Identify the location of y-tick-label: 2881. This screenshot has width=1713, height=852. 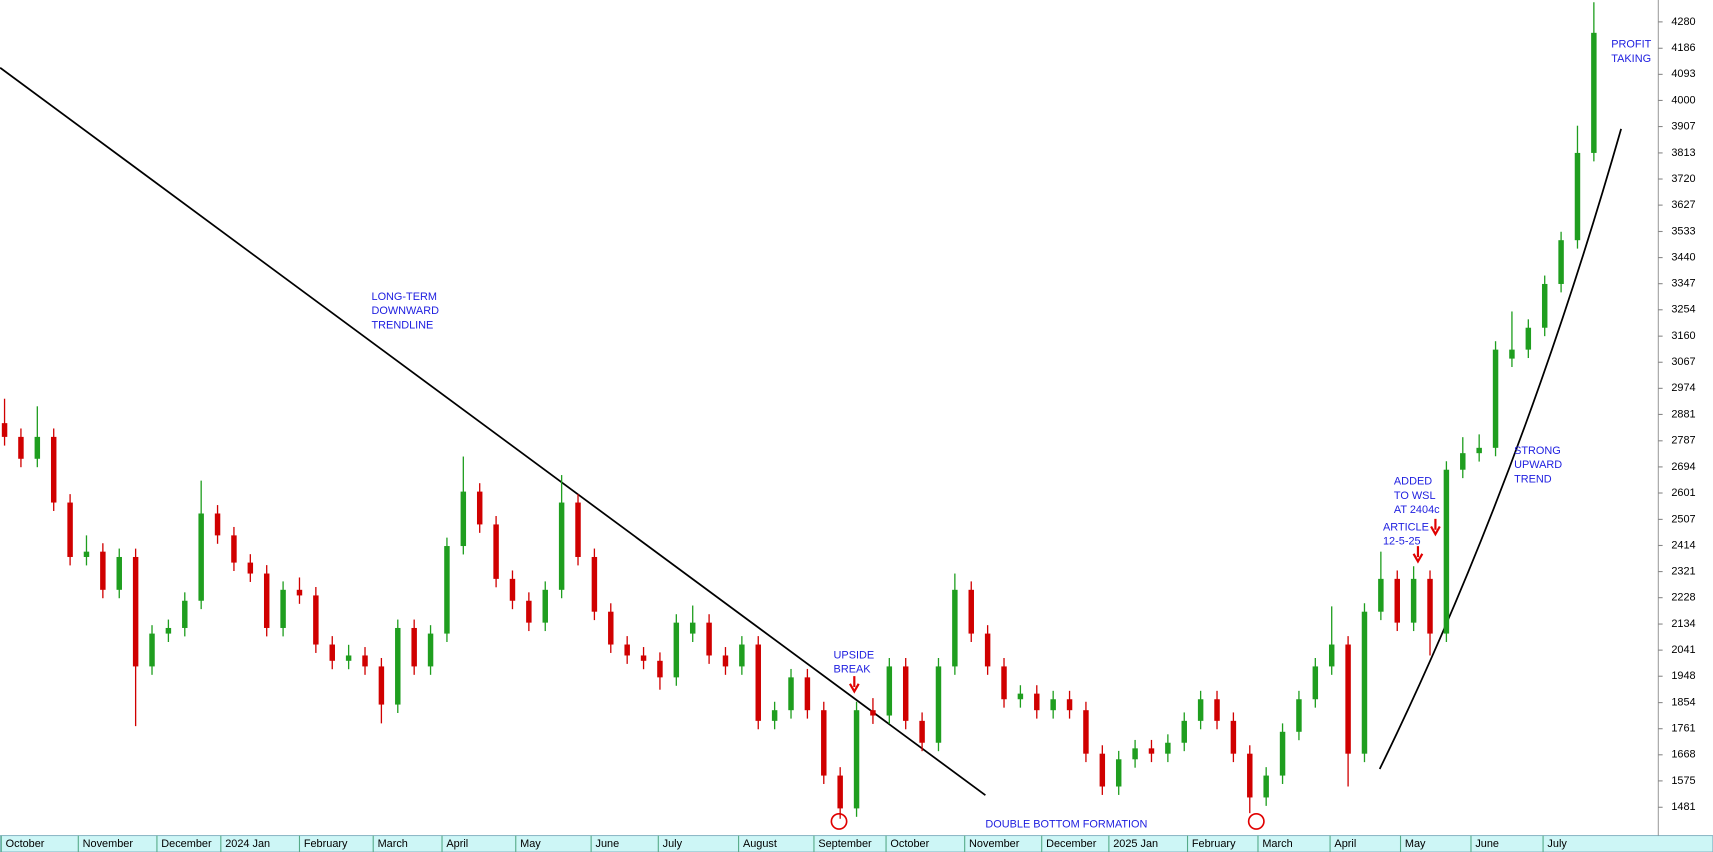
(1683, 414).